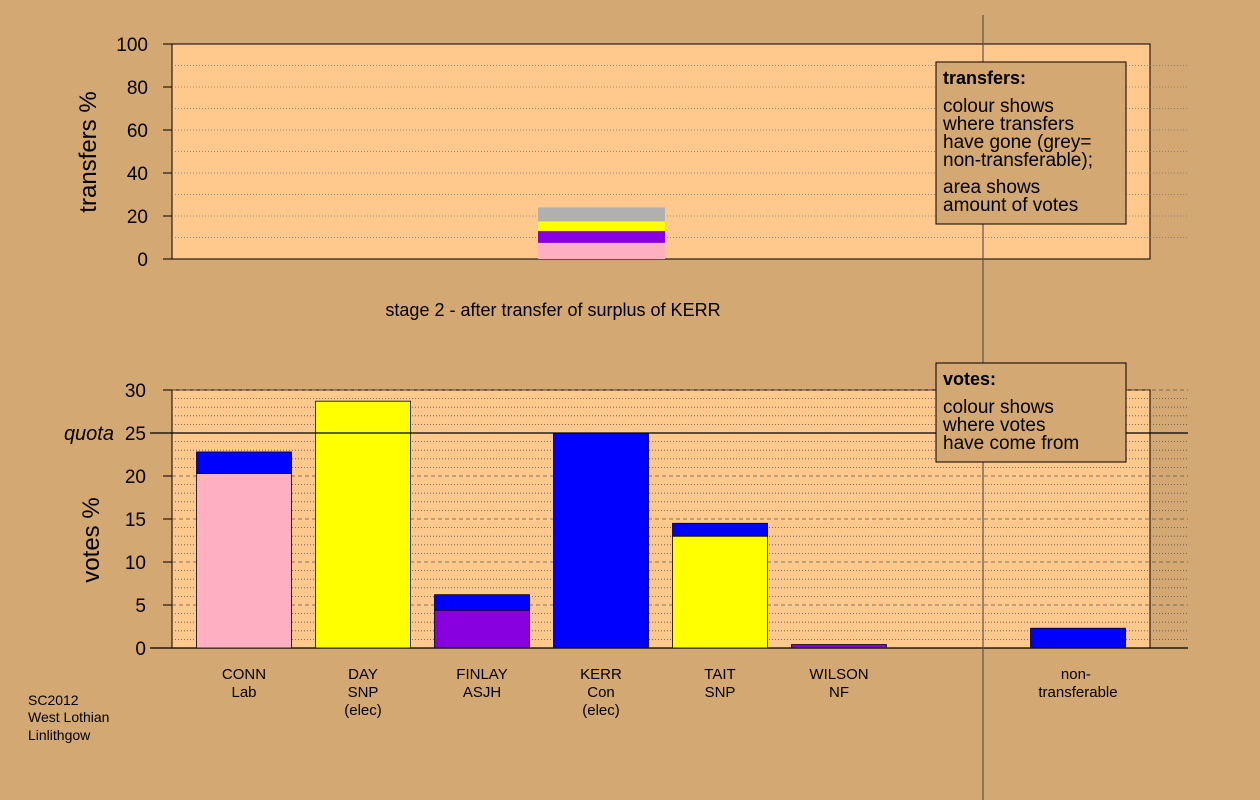 This screenshot has height=800, width=1260. What do you see at coordinates (135, 391) in the screenshot?
I see `y-tick-label: 30` at bounding box center [135, 391].